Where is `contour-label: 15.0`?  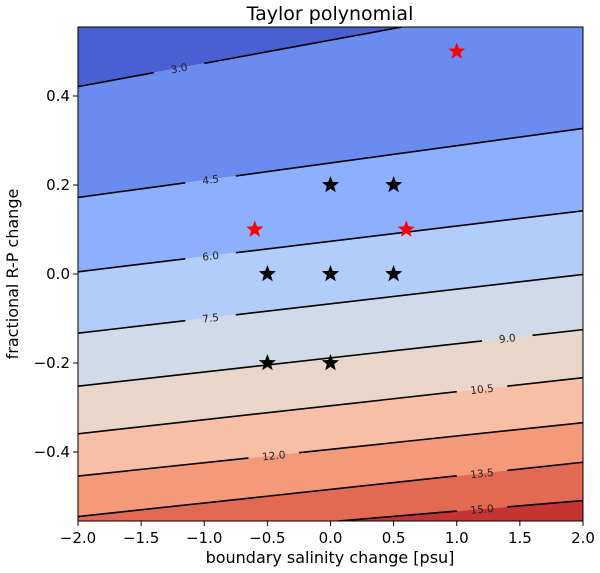
contour-label: 15.0 is located at coordinates (482, 510).